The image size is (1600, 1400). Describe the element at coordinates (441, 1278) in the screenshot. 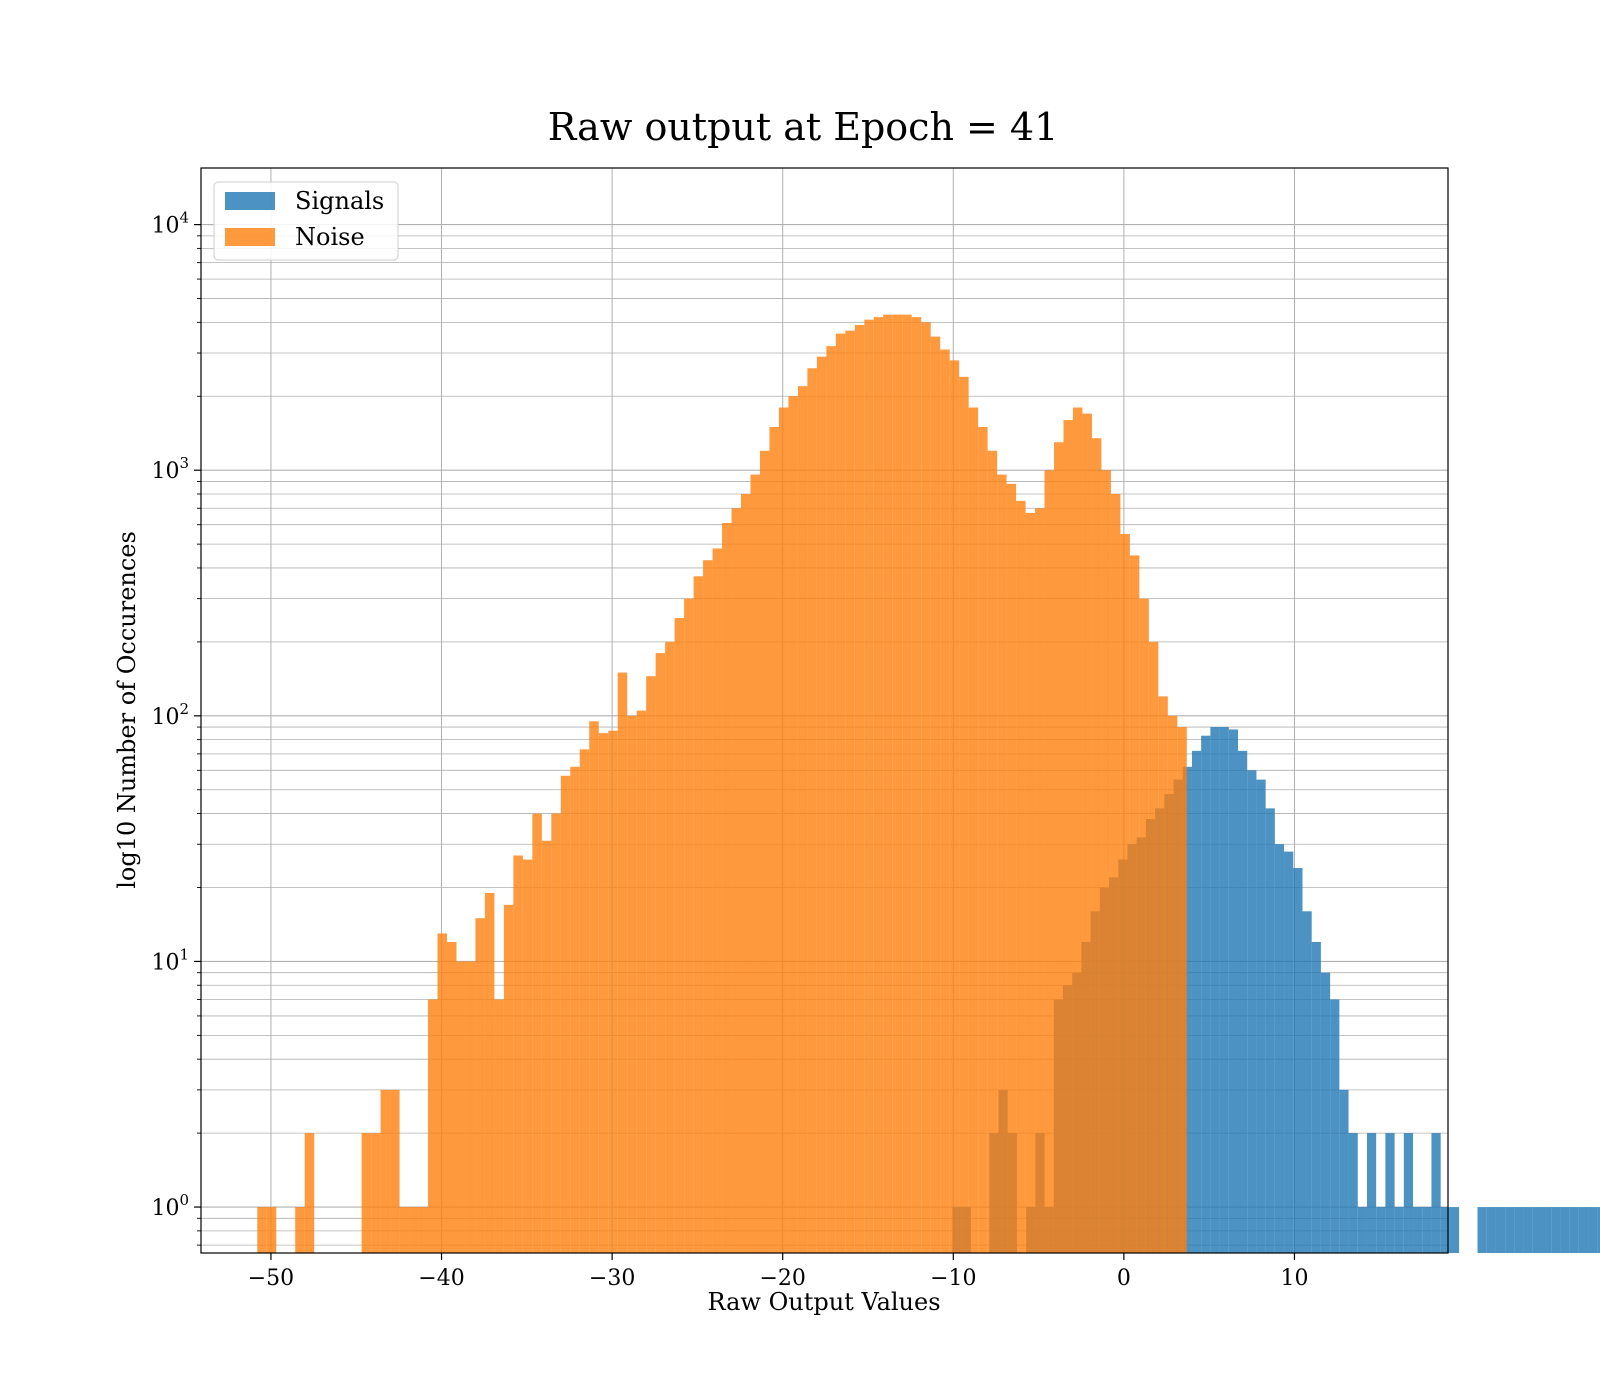

I see `x-tick-label: −40` at that location.